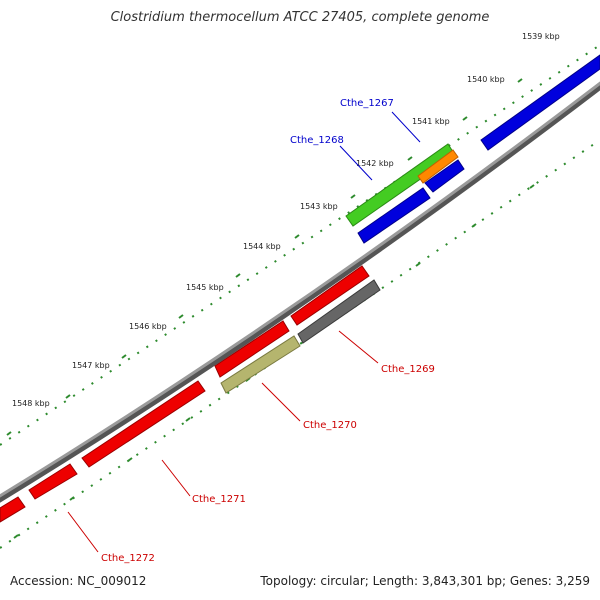 This screenshot has height=600, width=600. I want to click on gene-label-cthe-1269: Cthe_1269, so click(408, 369).